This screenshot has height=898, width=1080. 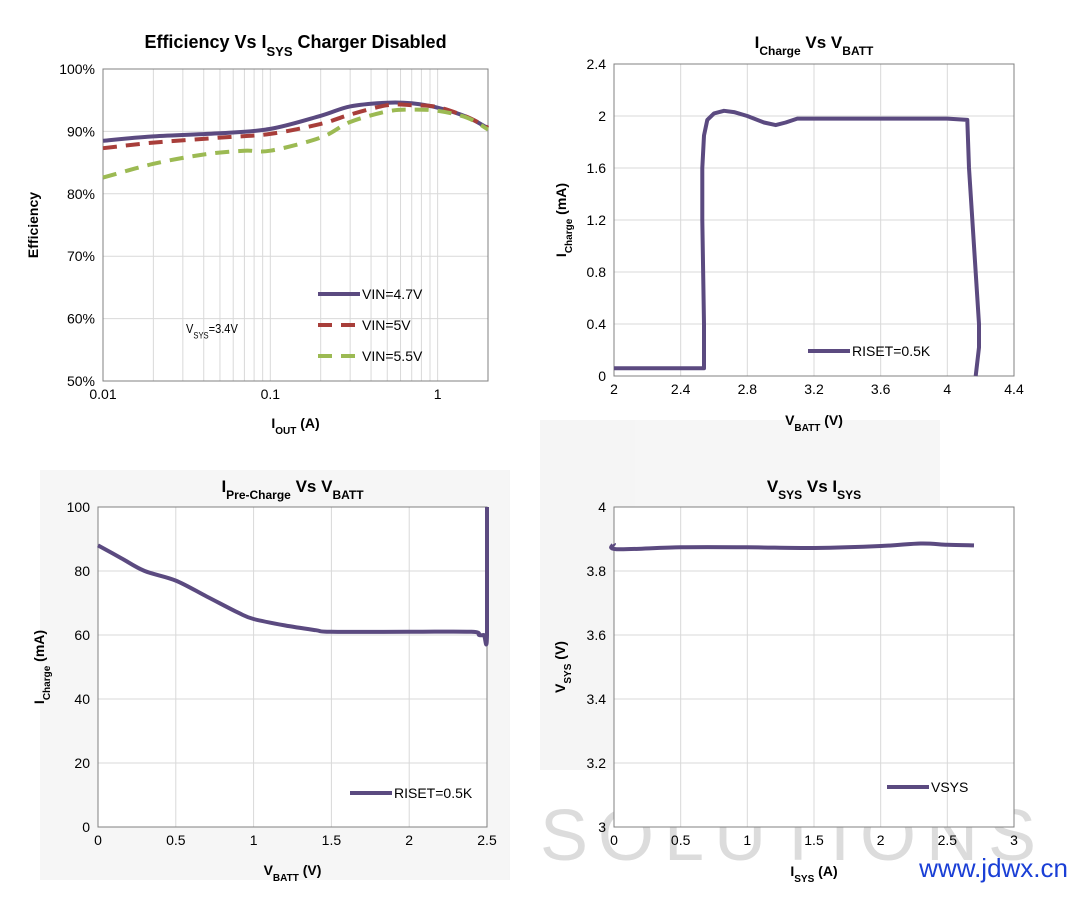 I want to click on x-tick-label: 0.1, so click(x=271, y=394).